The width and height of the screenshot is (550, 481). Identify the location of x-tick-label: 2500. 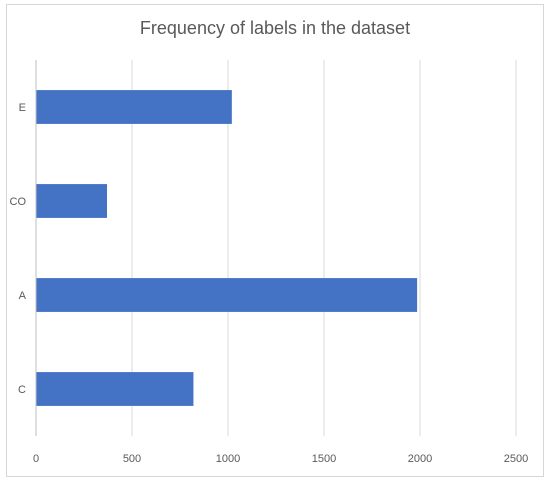
(516, 459).